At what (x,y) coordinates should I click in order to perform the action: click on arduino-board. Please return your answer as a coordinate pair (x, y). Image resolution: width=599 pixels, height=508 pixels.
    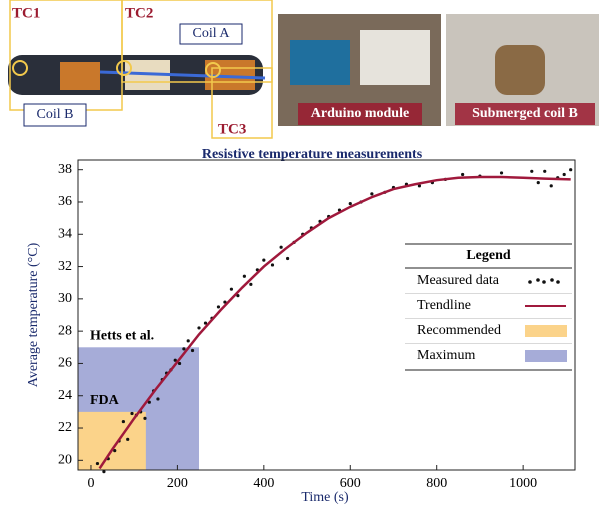
    Looking at the image, I should click on (320, 62).